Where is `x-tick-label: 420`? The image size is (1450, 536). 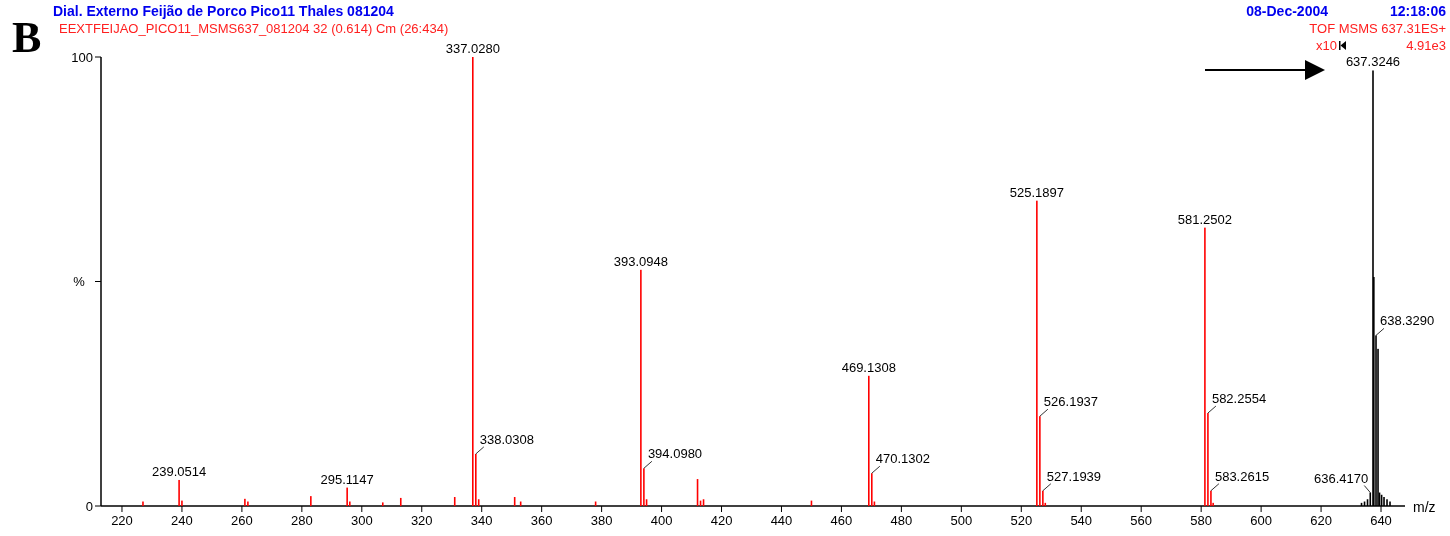
x-tick-label: 420 is located at coordinates (721, 520).